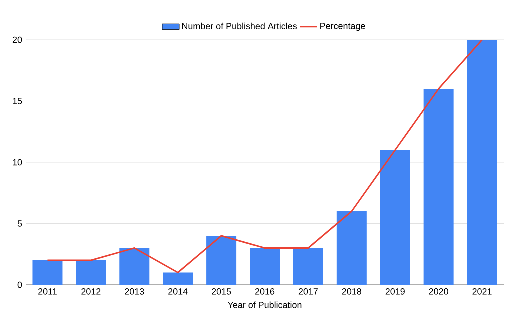 The height and width of the screenshot is (330, 520). What do you see at coordinates (17, 40) in the screenshot?
I see `y-tick-label: 20` at bounding box center [17, 40].